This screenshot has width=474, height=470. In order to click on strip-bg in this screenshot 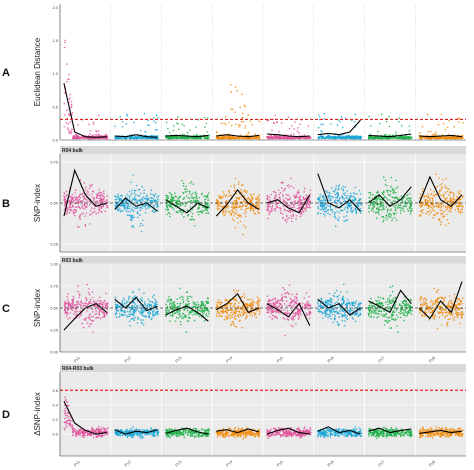, I will do `click(263, 150)`.